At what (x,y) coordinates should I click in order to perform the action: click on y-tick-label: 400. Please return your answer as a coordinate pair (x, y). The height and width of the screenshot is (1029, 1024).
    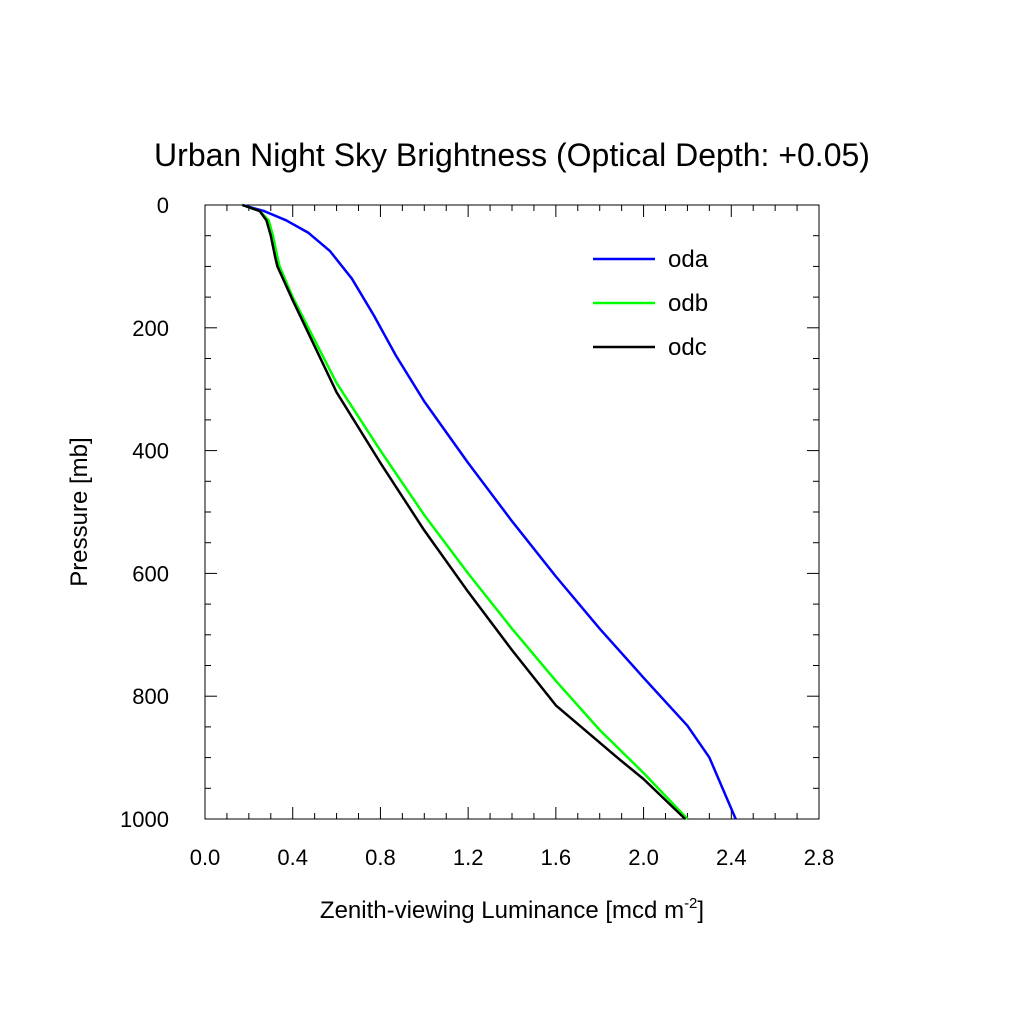
    Looking at the image, I should click on (150, 451).